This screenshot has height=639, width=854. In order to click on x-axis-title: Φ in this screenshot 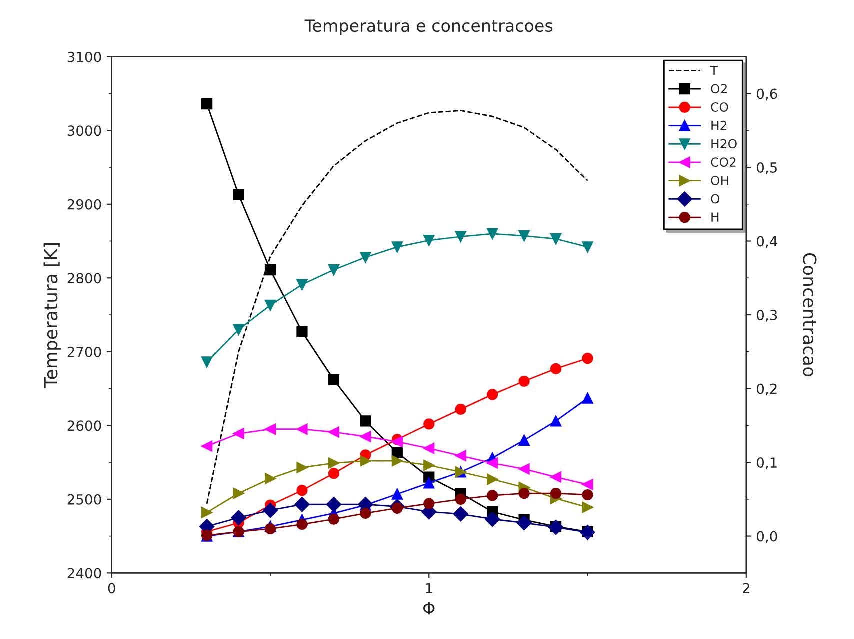, I will do `click(429, 608)`.